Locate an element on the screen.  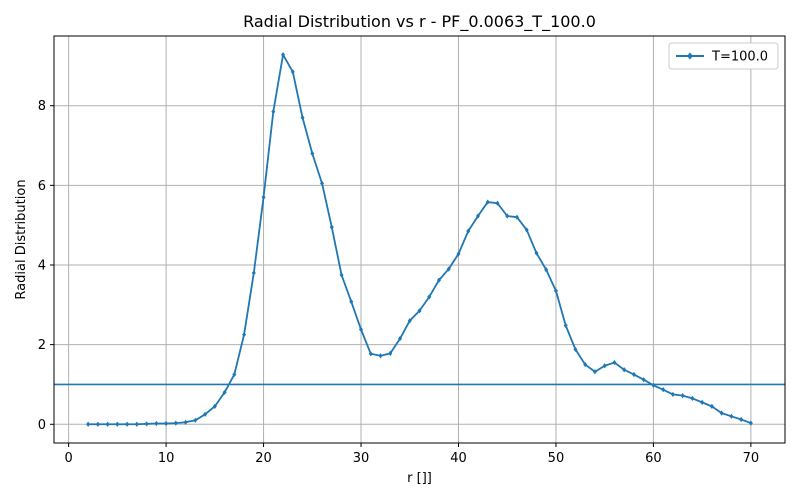
y-tick-label: 4 is located at coordinates (42, 265).